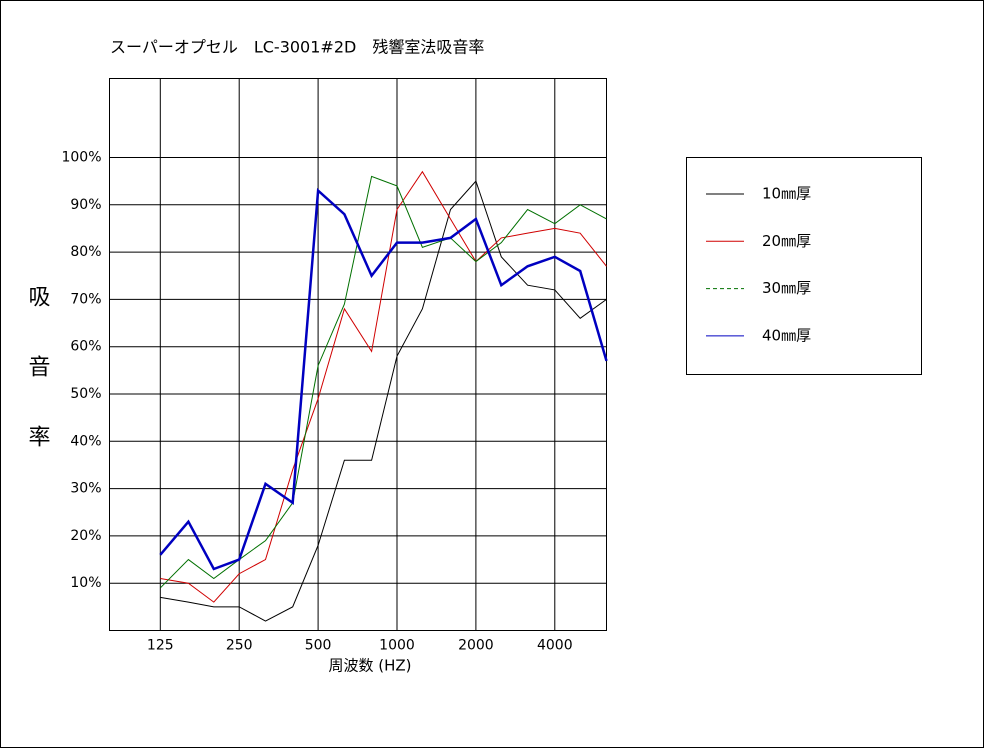  Describe the element at coordinates (85, 441) in the screenshot. I see `y-tick-label: 40%` at that location.